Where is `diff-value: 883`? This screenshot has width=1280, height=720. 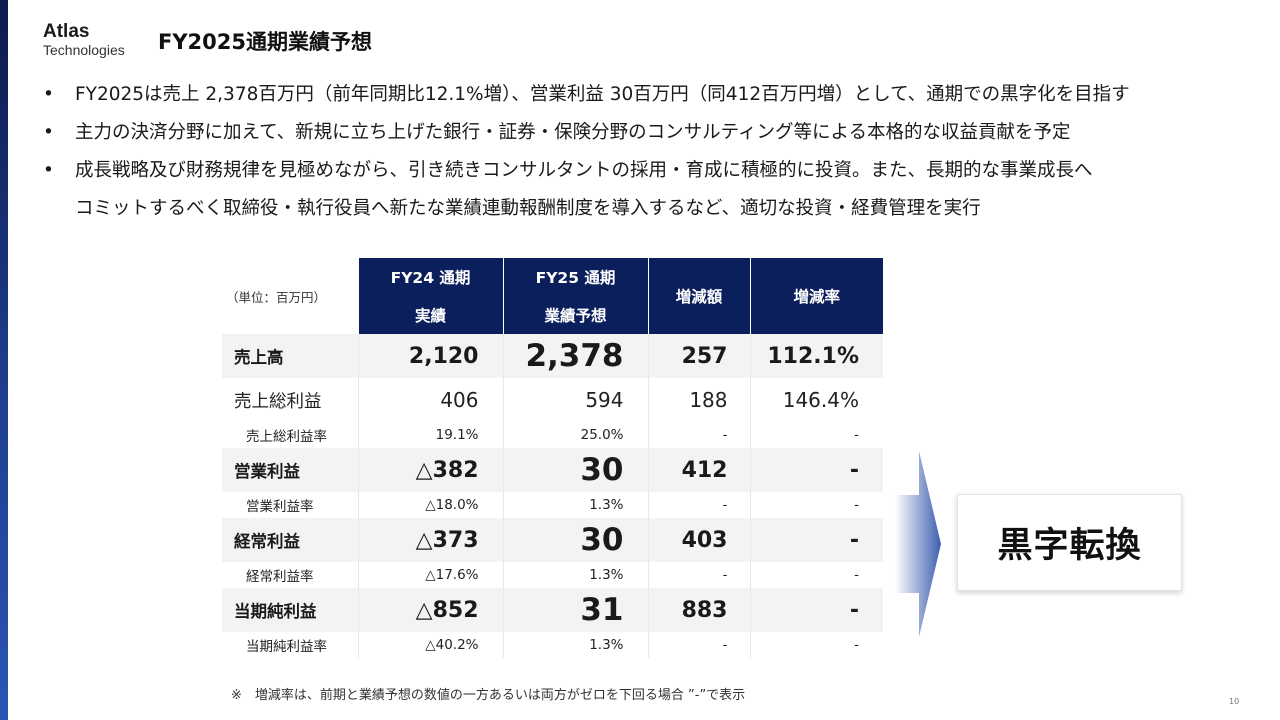
diff-value: 883 is located at coordinates (698, 610).